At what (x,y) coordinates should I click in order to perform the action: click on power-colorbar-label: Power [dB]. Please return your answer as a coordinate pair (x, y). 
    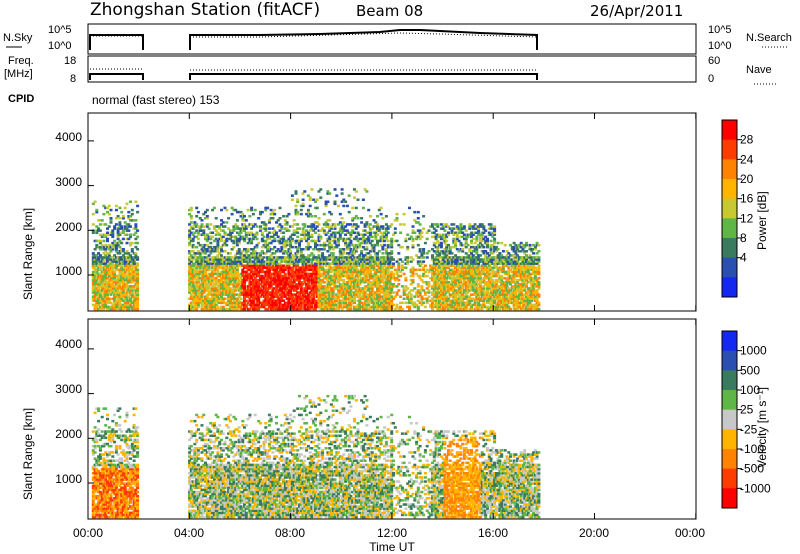
    Looking at the image, I should click on (762, 220).